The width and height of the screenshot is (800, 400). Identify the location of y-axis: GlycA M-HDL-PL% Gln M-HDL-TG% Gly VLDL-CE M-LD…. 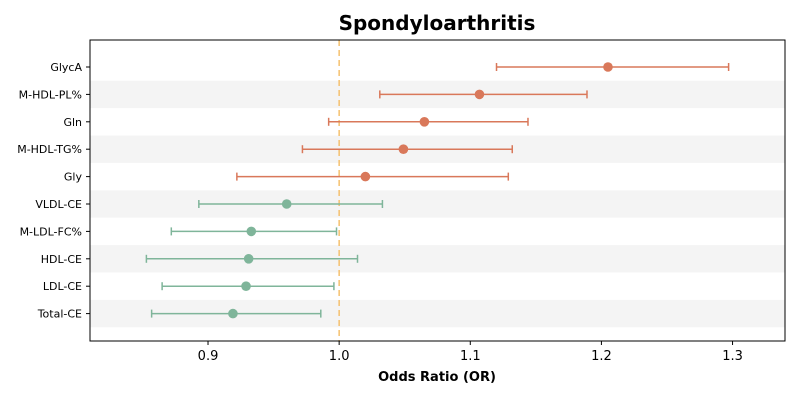
(53, 191).